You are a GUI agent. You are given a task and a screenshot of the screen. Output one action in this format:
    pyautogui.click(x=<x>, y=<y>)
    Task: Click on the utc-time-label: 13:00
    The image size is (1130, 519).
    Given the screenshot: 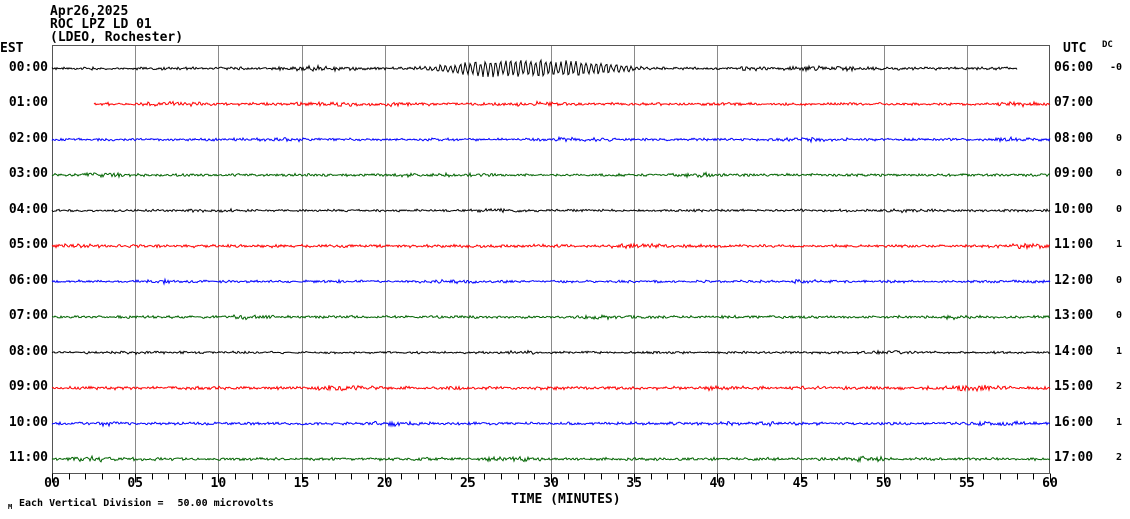 What is the action you would take?
    pyautogui.click(x=1074, y=315)
    